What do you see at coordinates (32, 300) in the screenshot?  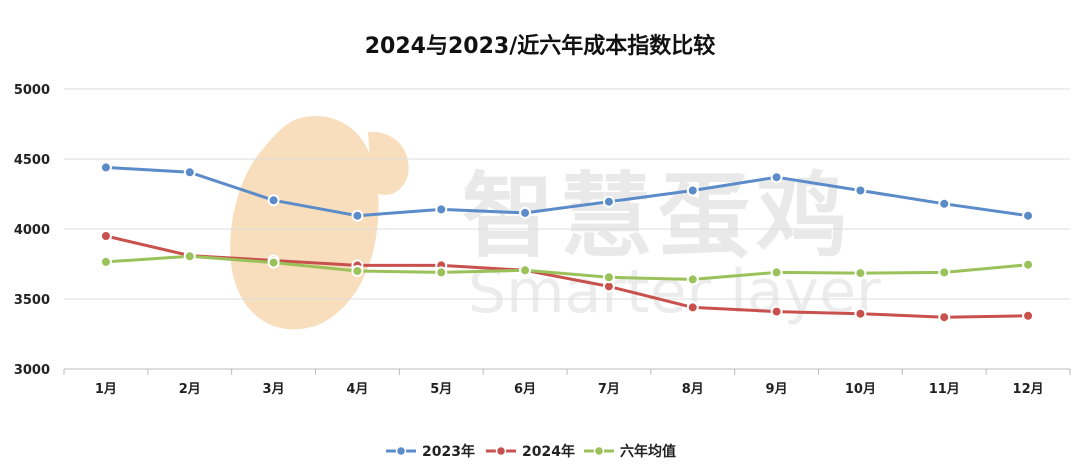 I see `y-tick-label: 3500` at bounding box center [32, 300].